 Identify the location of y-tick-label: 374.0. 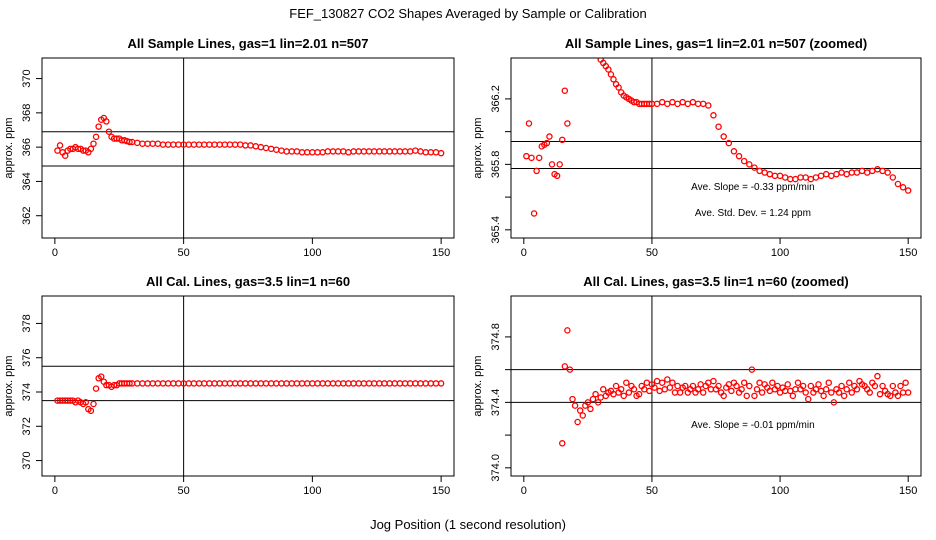
(496, 468).